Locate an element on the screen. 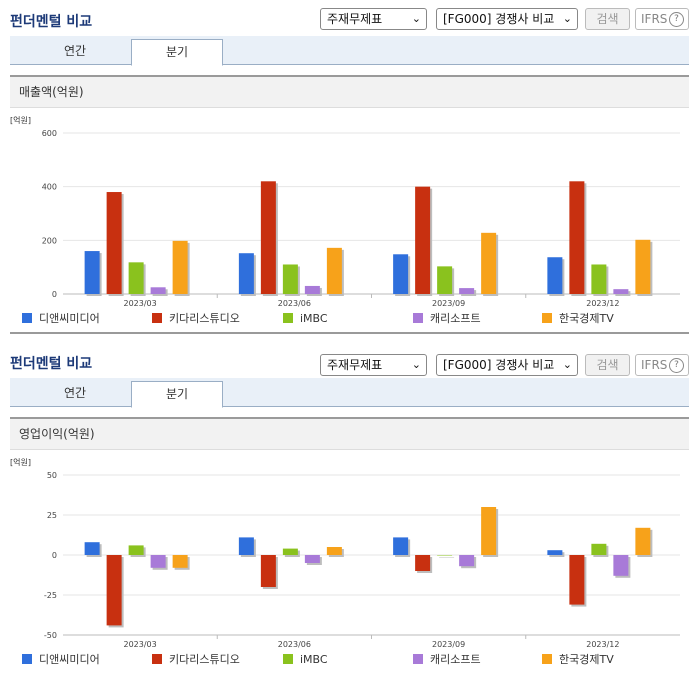 This screenshot has width=696, height=684. chart-container: 영업이익(억원) is located at coordinates (349, 433).